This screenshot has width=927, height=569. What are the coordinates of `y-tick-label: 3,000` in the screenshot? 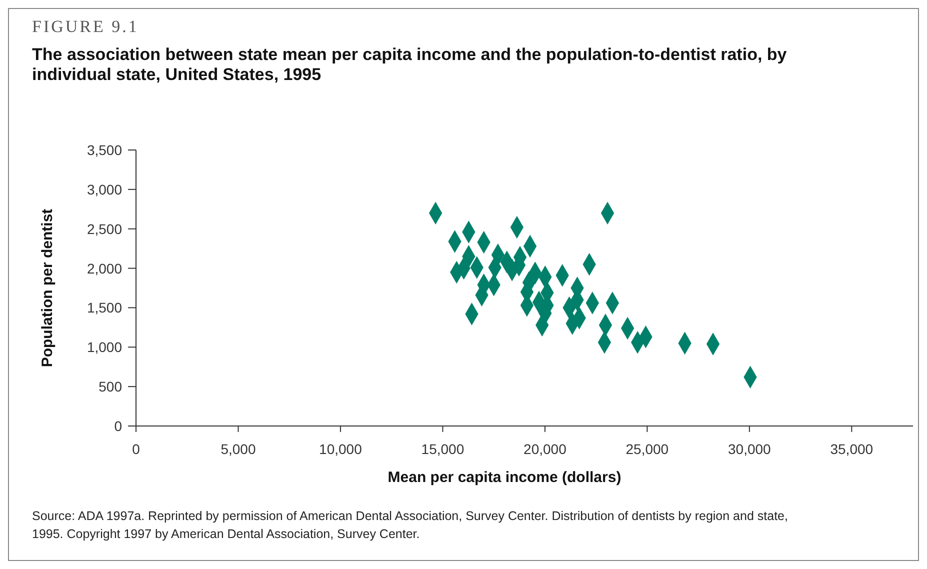 It's located at (104, 189).